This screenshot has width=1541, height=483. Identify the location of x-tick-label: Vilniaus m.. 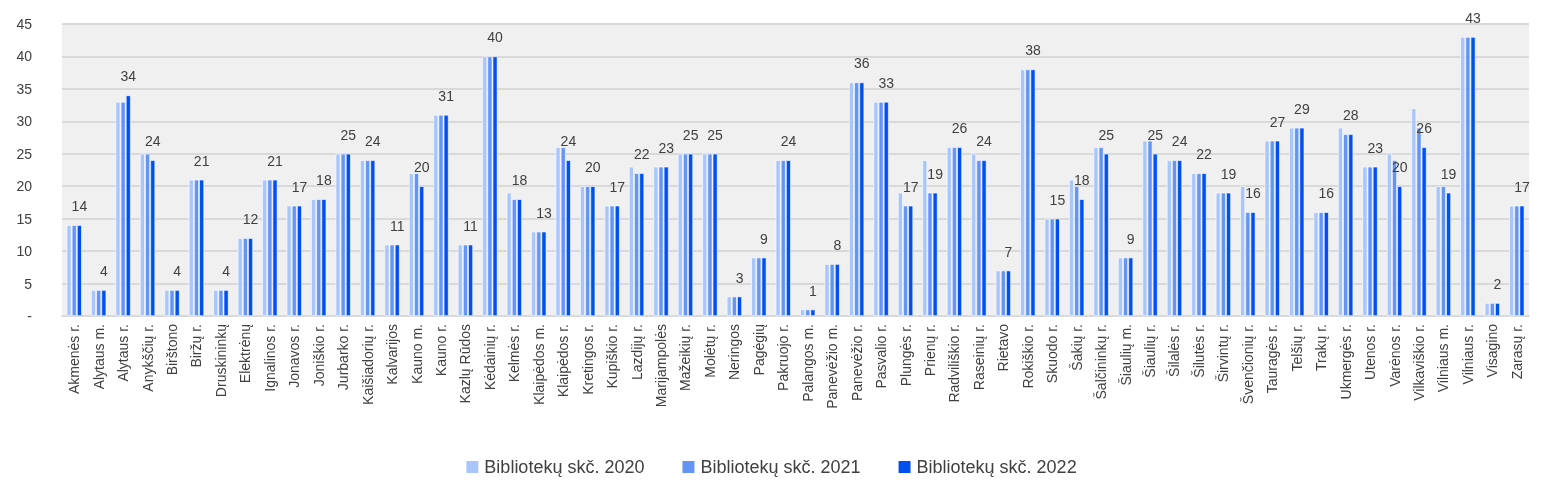
(1443, 358).